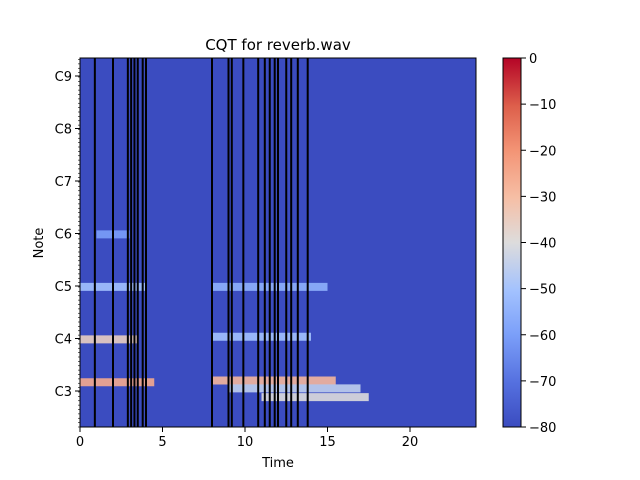  Describe the element at coordinates (512, 242) in the screenshot. I see `colorbar-gradient` at that location.